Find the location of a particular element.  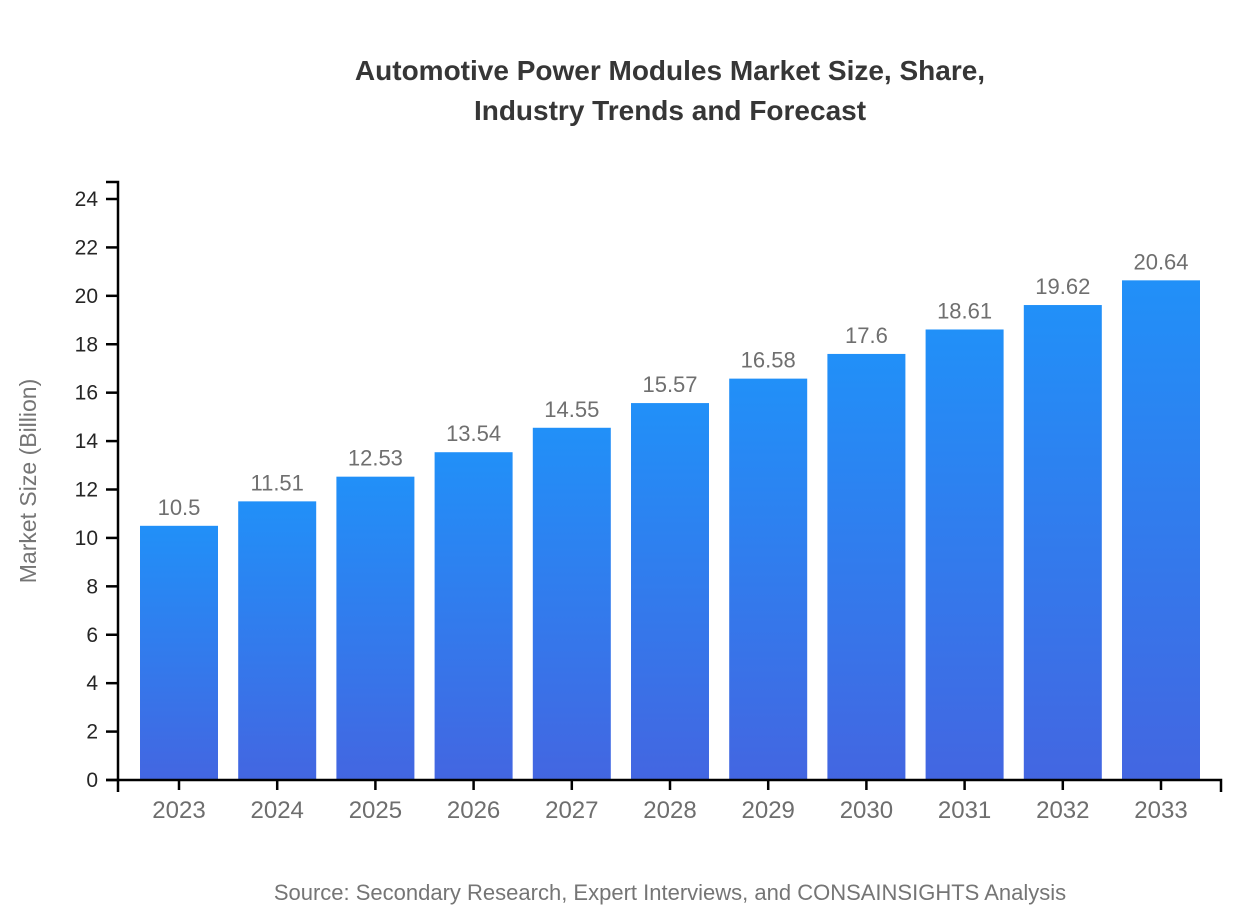

y-tick-label: 22 is located at coordinates (86, 247).